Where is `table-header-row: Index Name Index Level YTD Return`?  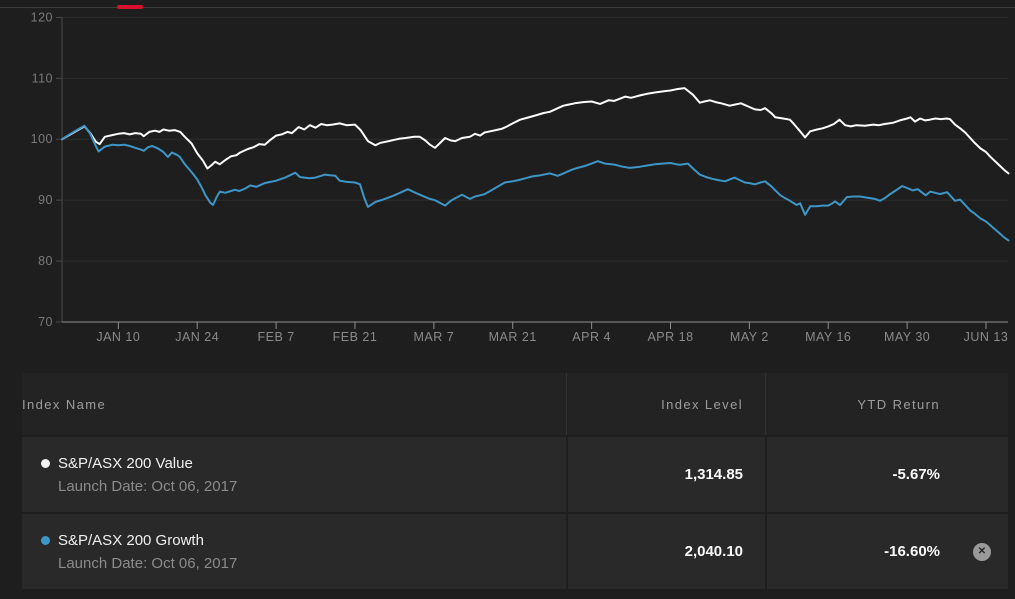 table-header-row: Index Name Index Level YTD Return is located at coordinates (515, 404).